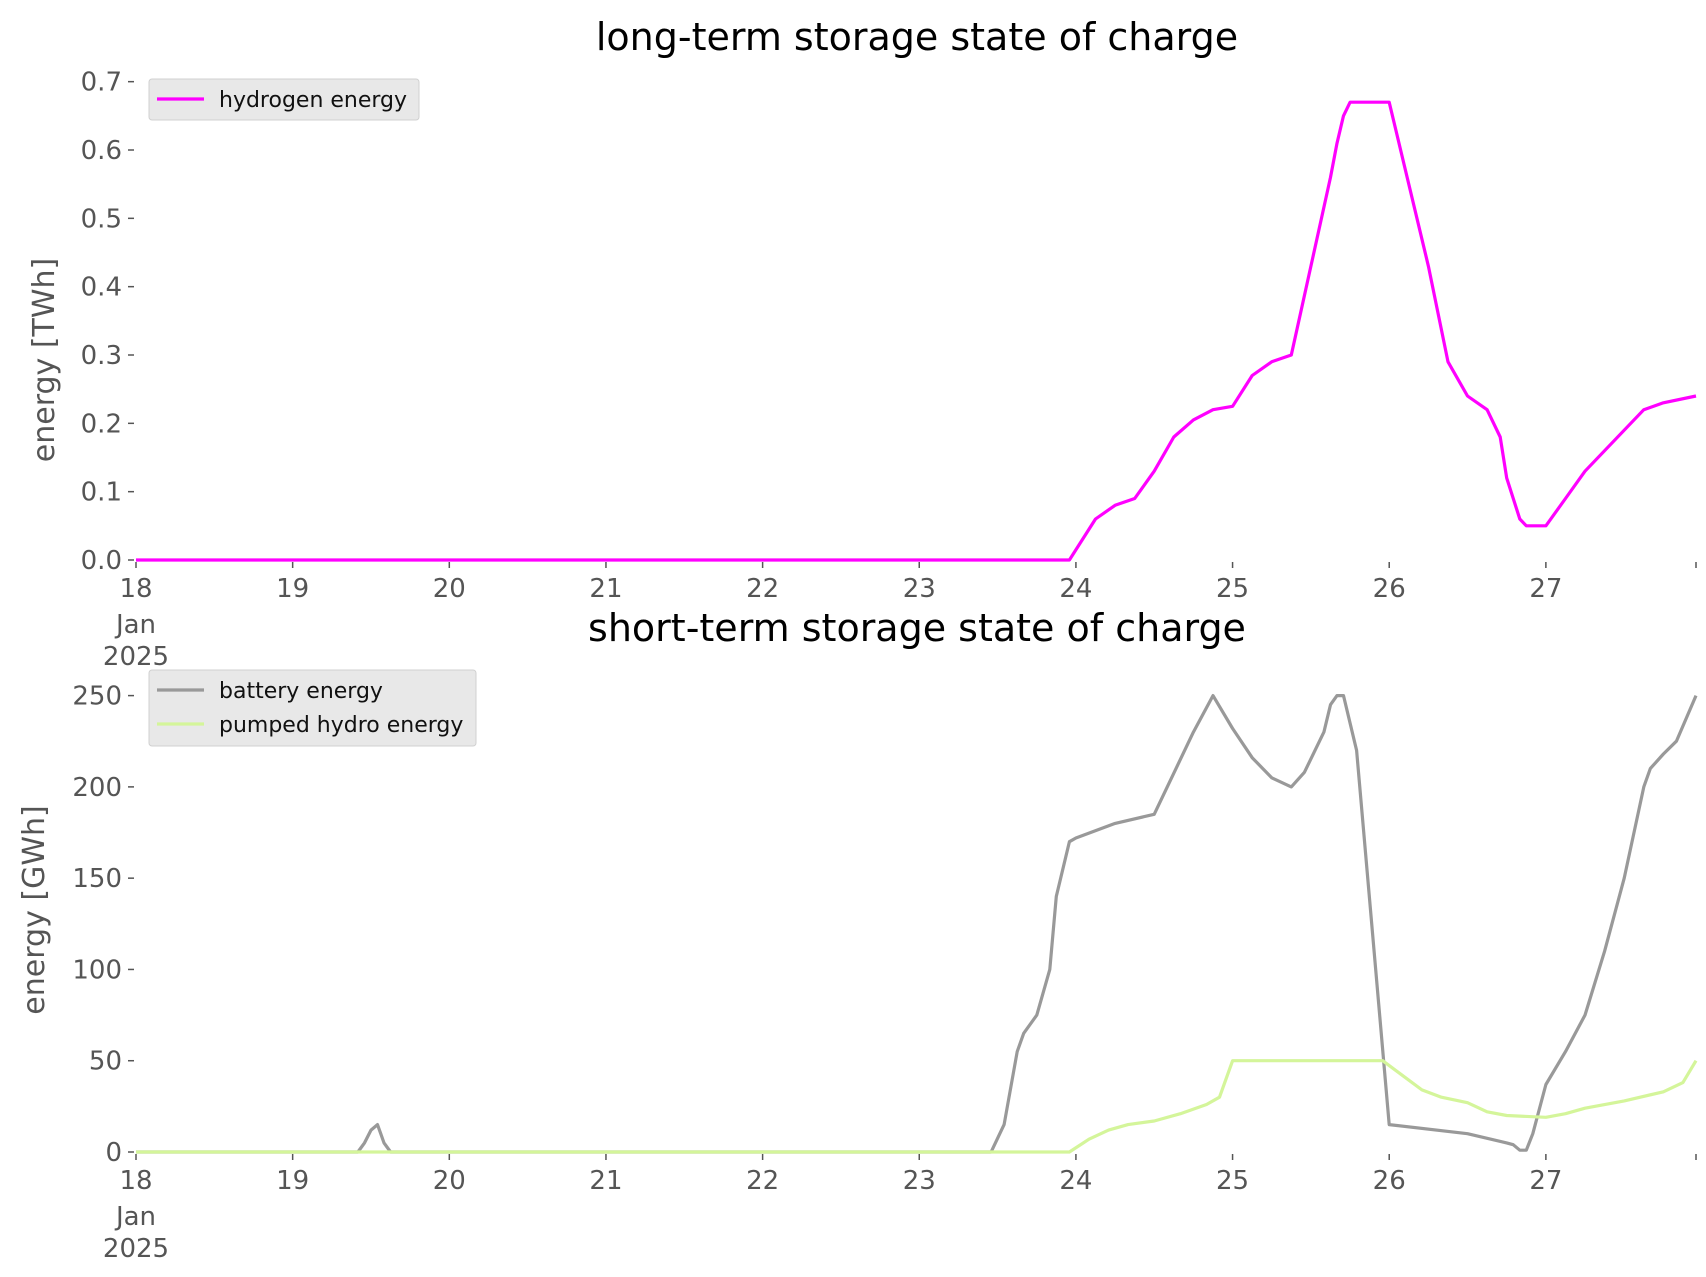  What do you see at coordinates (101, 288) in the screenshot?
I see `y-tick-label: 0.4` at bounding box center [101, 288].